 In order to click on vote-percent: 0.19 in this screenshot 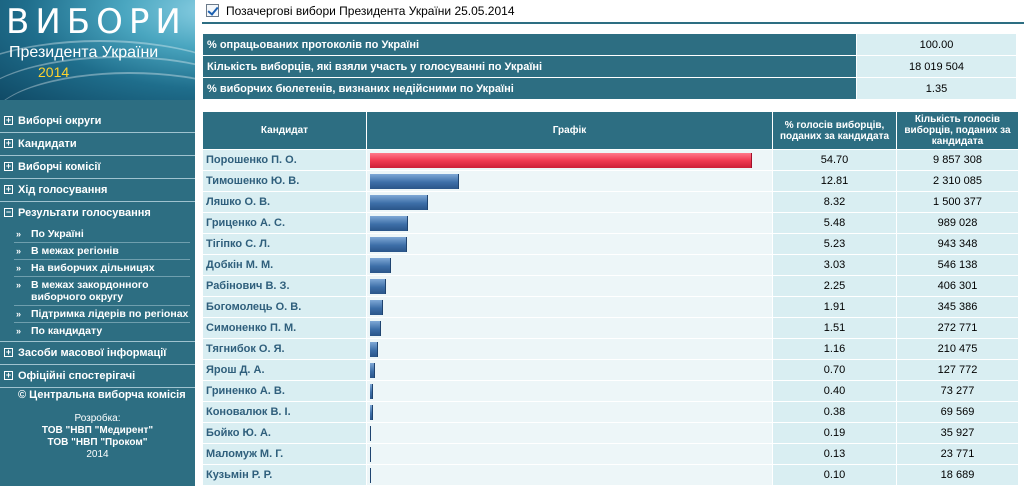, I will do `click(834, 433)`.